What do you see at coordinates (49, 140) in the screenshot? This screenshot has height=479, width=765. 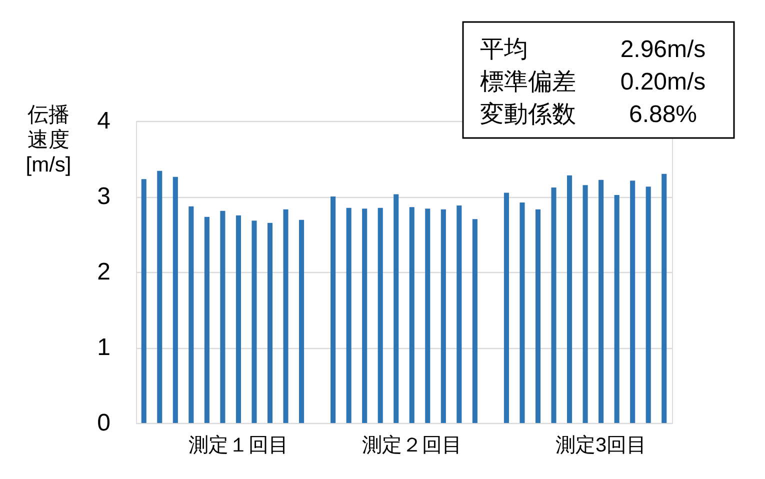 I see `y-axis-title: 伝播速度[m/s]` at bounding box center [49, 140].